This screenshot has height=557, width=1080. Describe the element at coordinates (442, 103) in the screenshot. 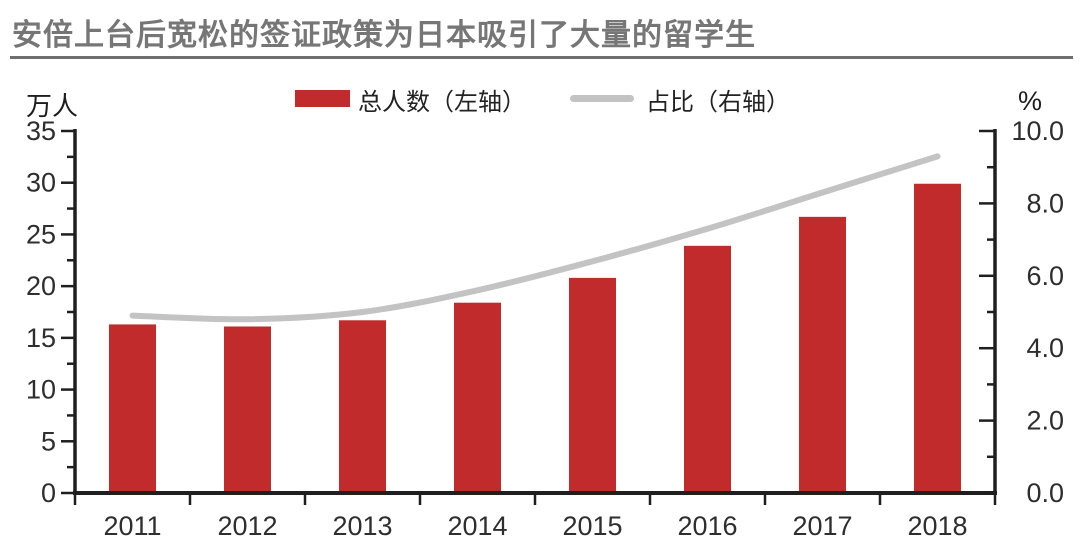

I see `legend-label-bars: 总人数（左轴）` at that location.